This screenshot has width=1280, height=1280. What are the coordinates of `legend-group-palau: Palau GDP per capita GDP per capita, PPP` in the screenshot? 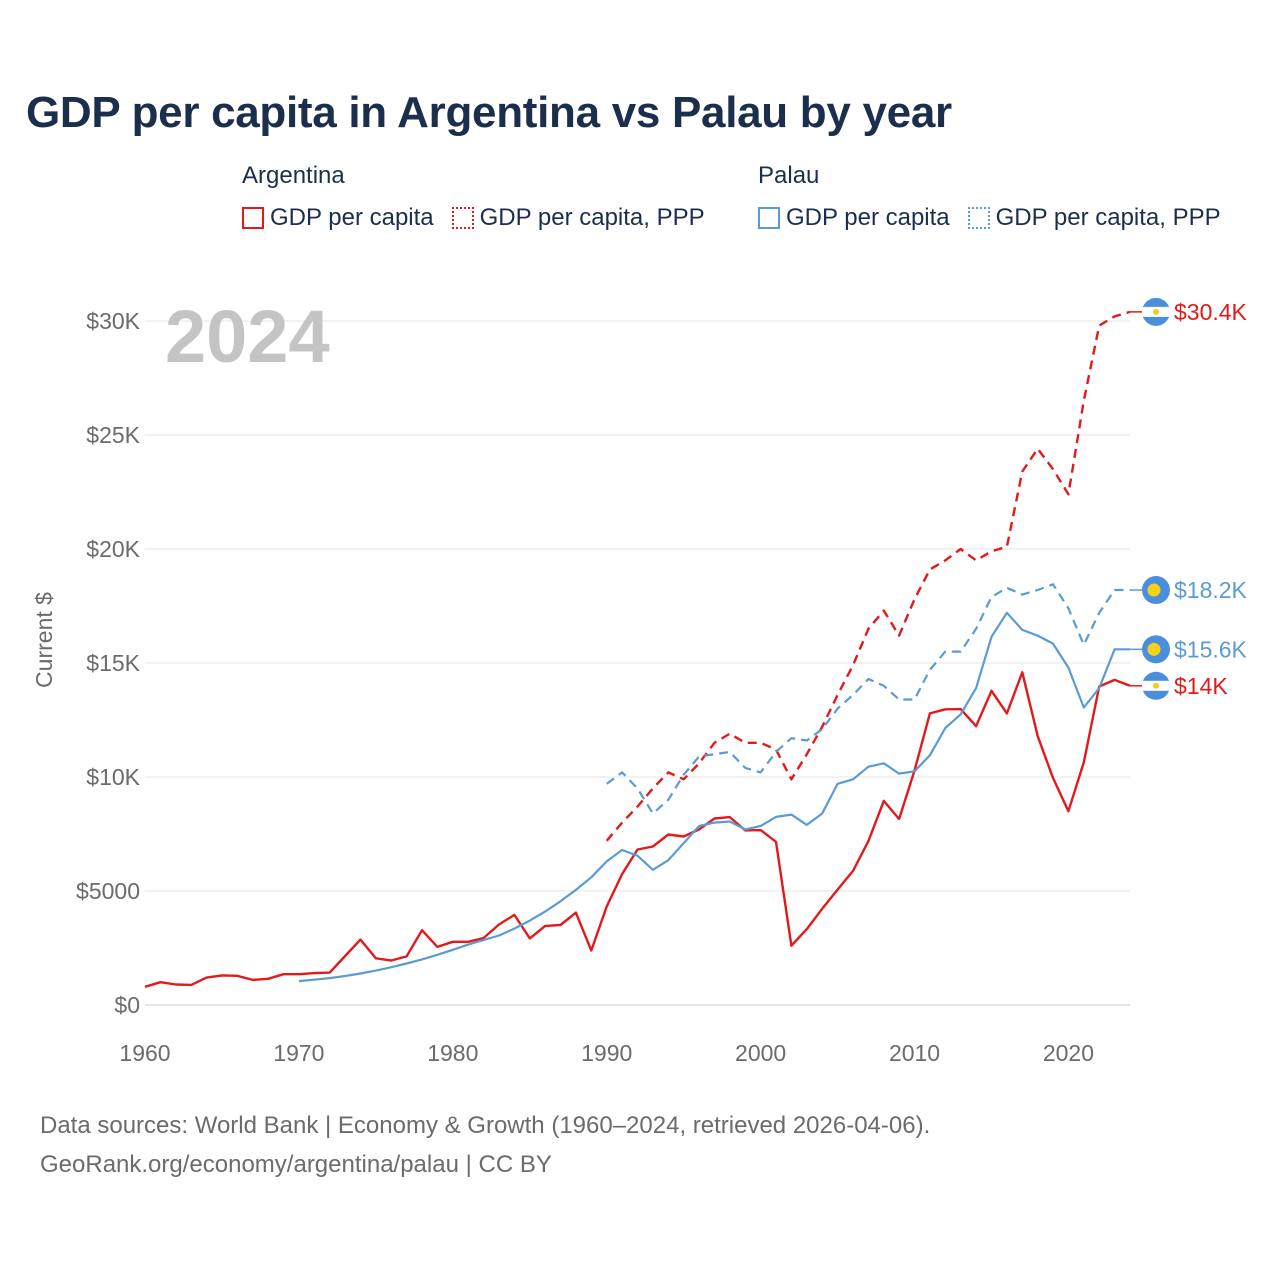 It's located at (989, 197).